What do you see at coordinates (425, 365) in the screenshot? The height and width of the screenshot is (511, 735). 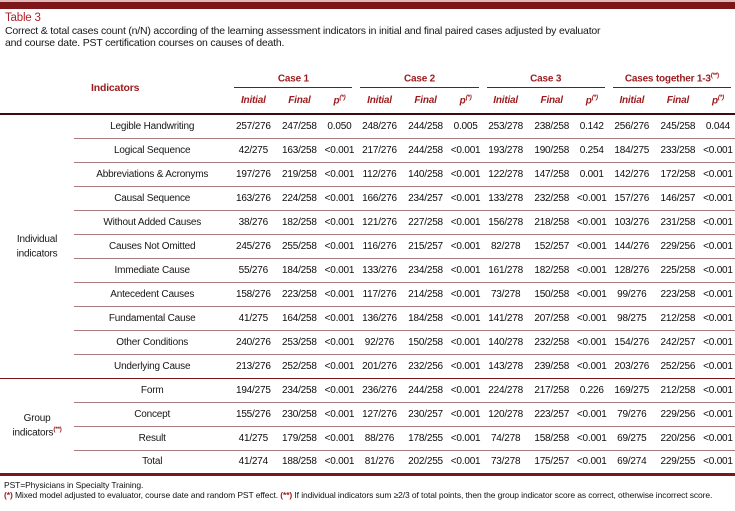 I see `final-value: 232/256` at bounding box center [425, 365].